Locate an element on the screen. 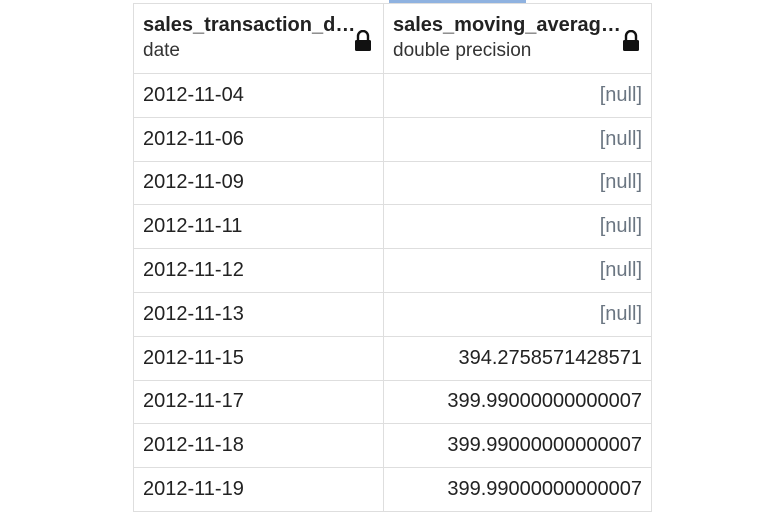 This screenshot has width=784, height=514. cell-sales-transaction-date: 2012-11-13 is located at coordinates (258, 314).